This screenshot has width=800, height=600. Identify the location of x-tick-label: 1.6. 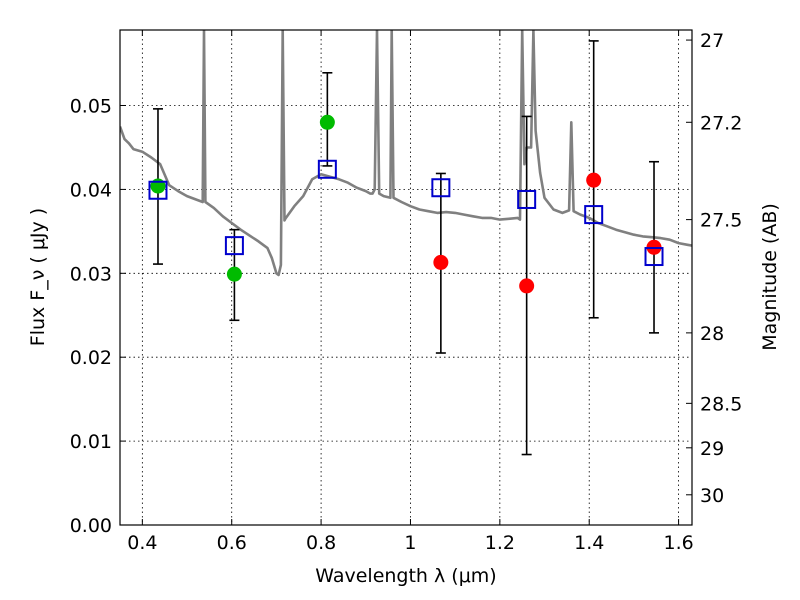
(678, 543).